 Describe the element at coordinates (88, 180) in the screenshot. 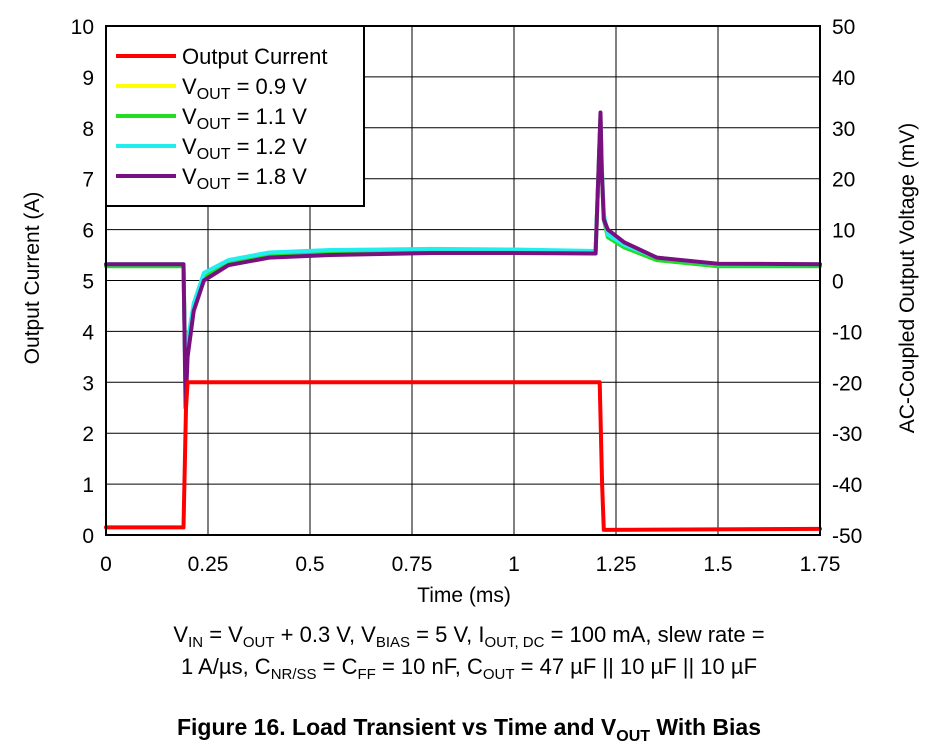

I see `y-tick-label-left: 7` at that location.